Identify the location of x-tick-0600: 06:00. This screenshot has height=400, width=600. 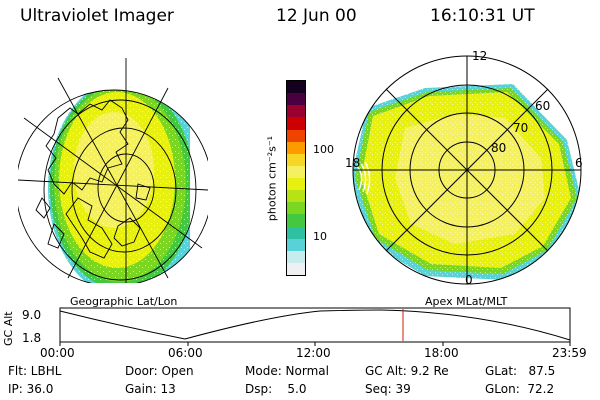
(185, 353).